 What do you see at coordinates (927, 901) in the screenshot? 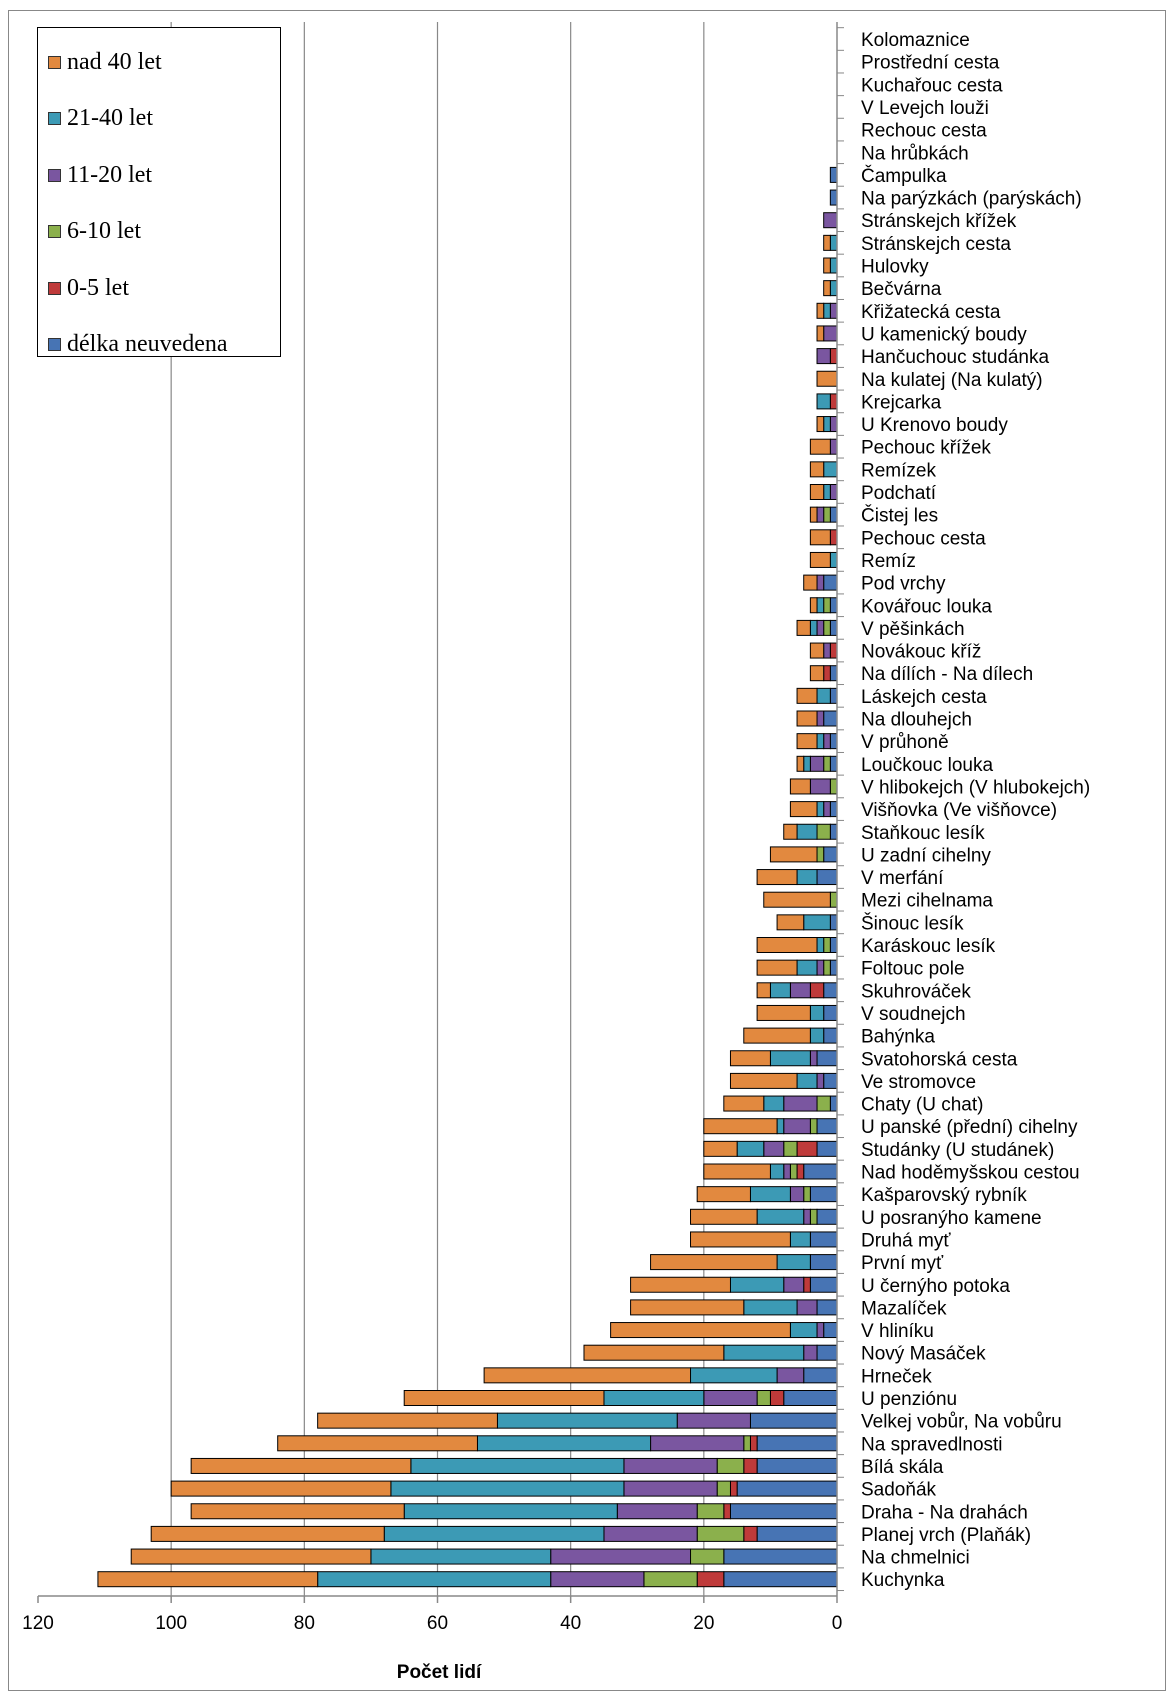
I see `category-label: Mezi cihelnama` at bounding box center [927, 901].